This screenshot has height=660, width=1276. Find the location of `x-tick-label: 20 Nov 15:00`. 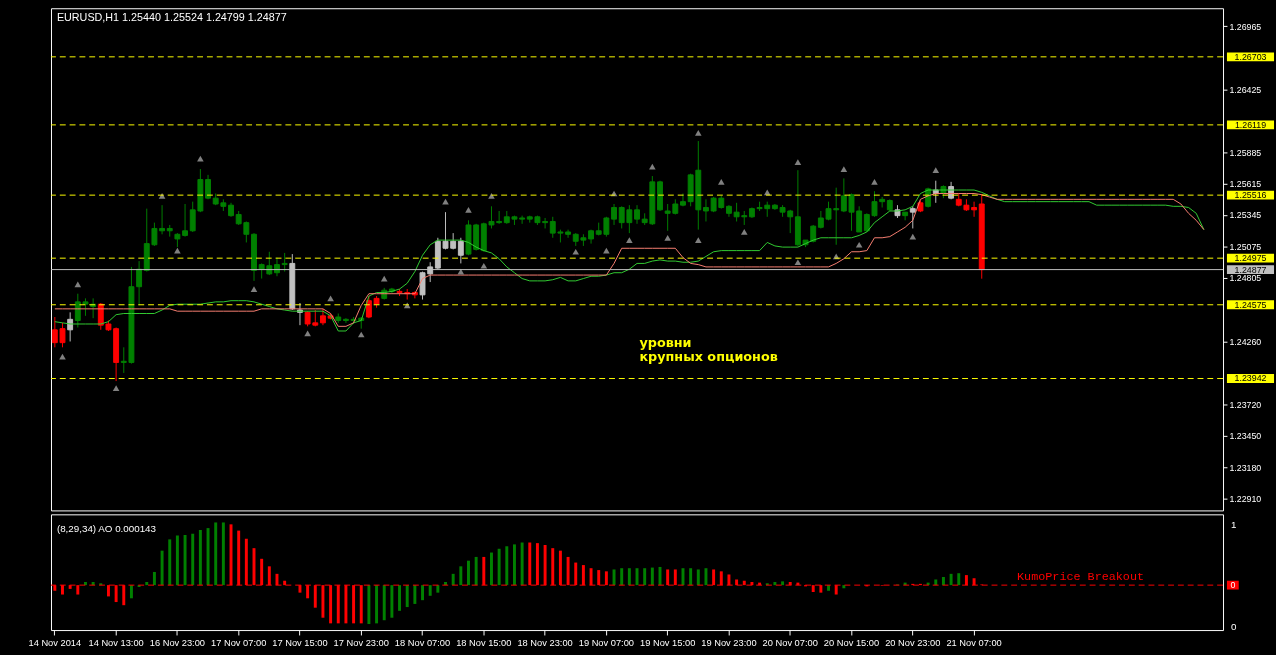

x-tick-label: 20 Nov 15:00 is located at coordinates (851, 643).